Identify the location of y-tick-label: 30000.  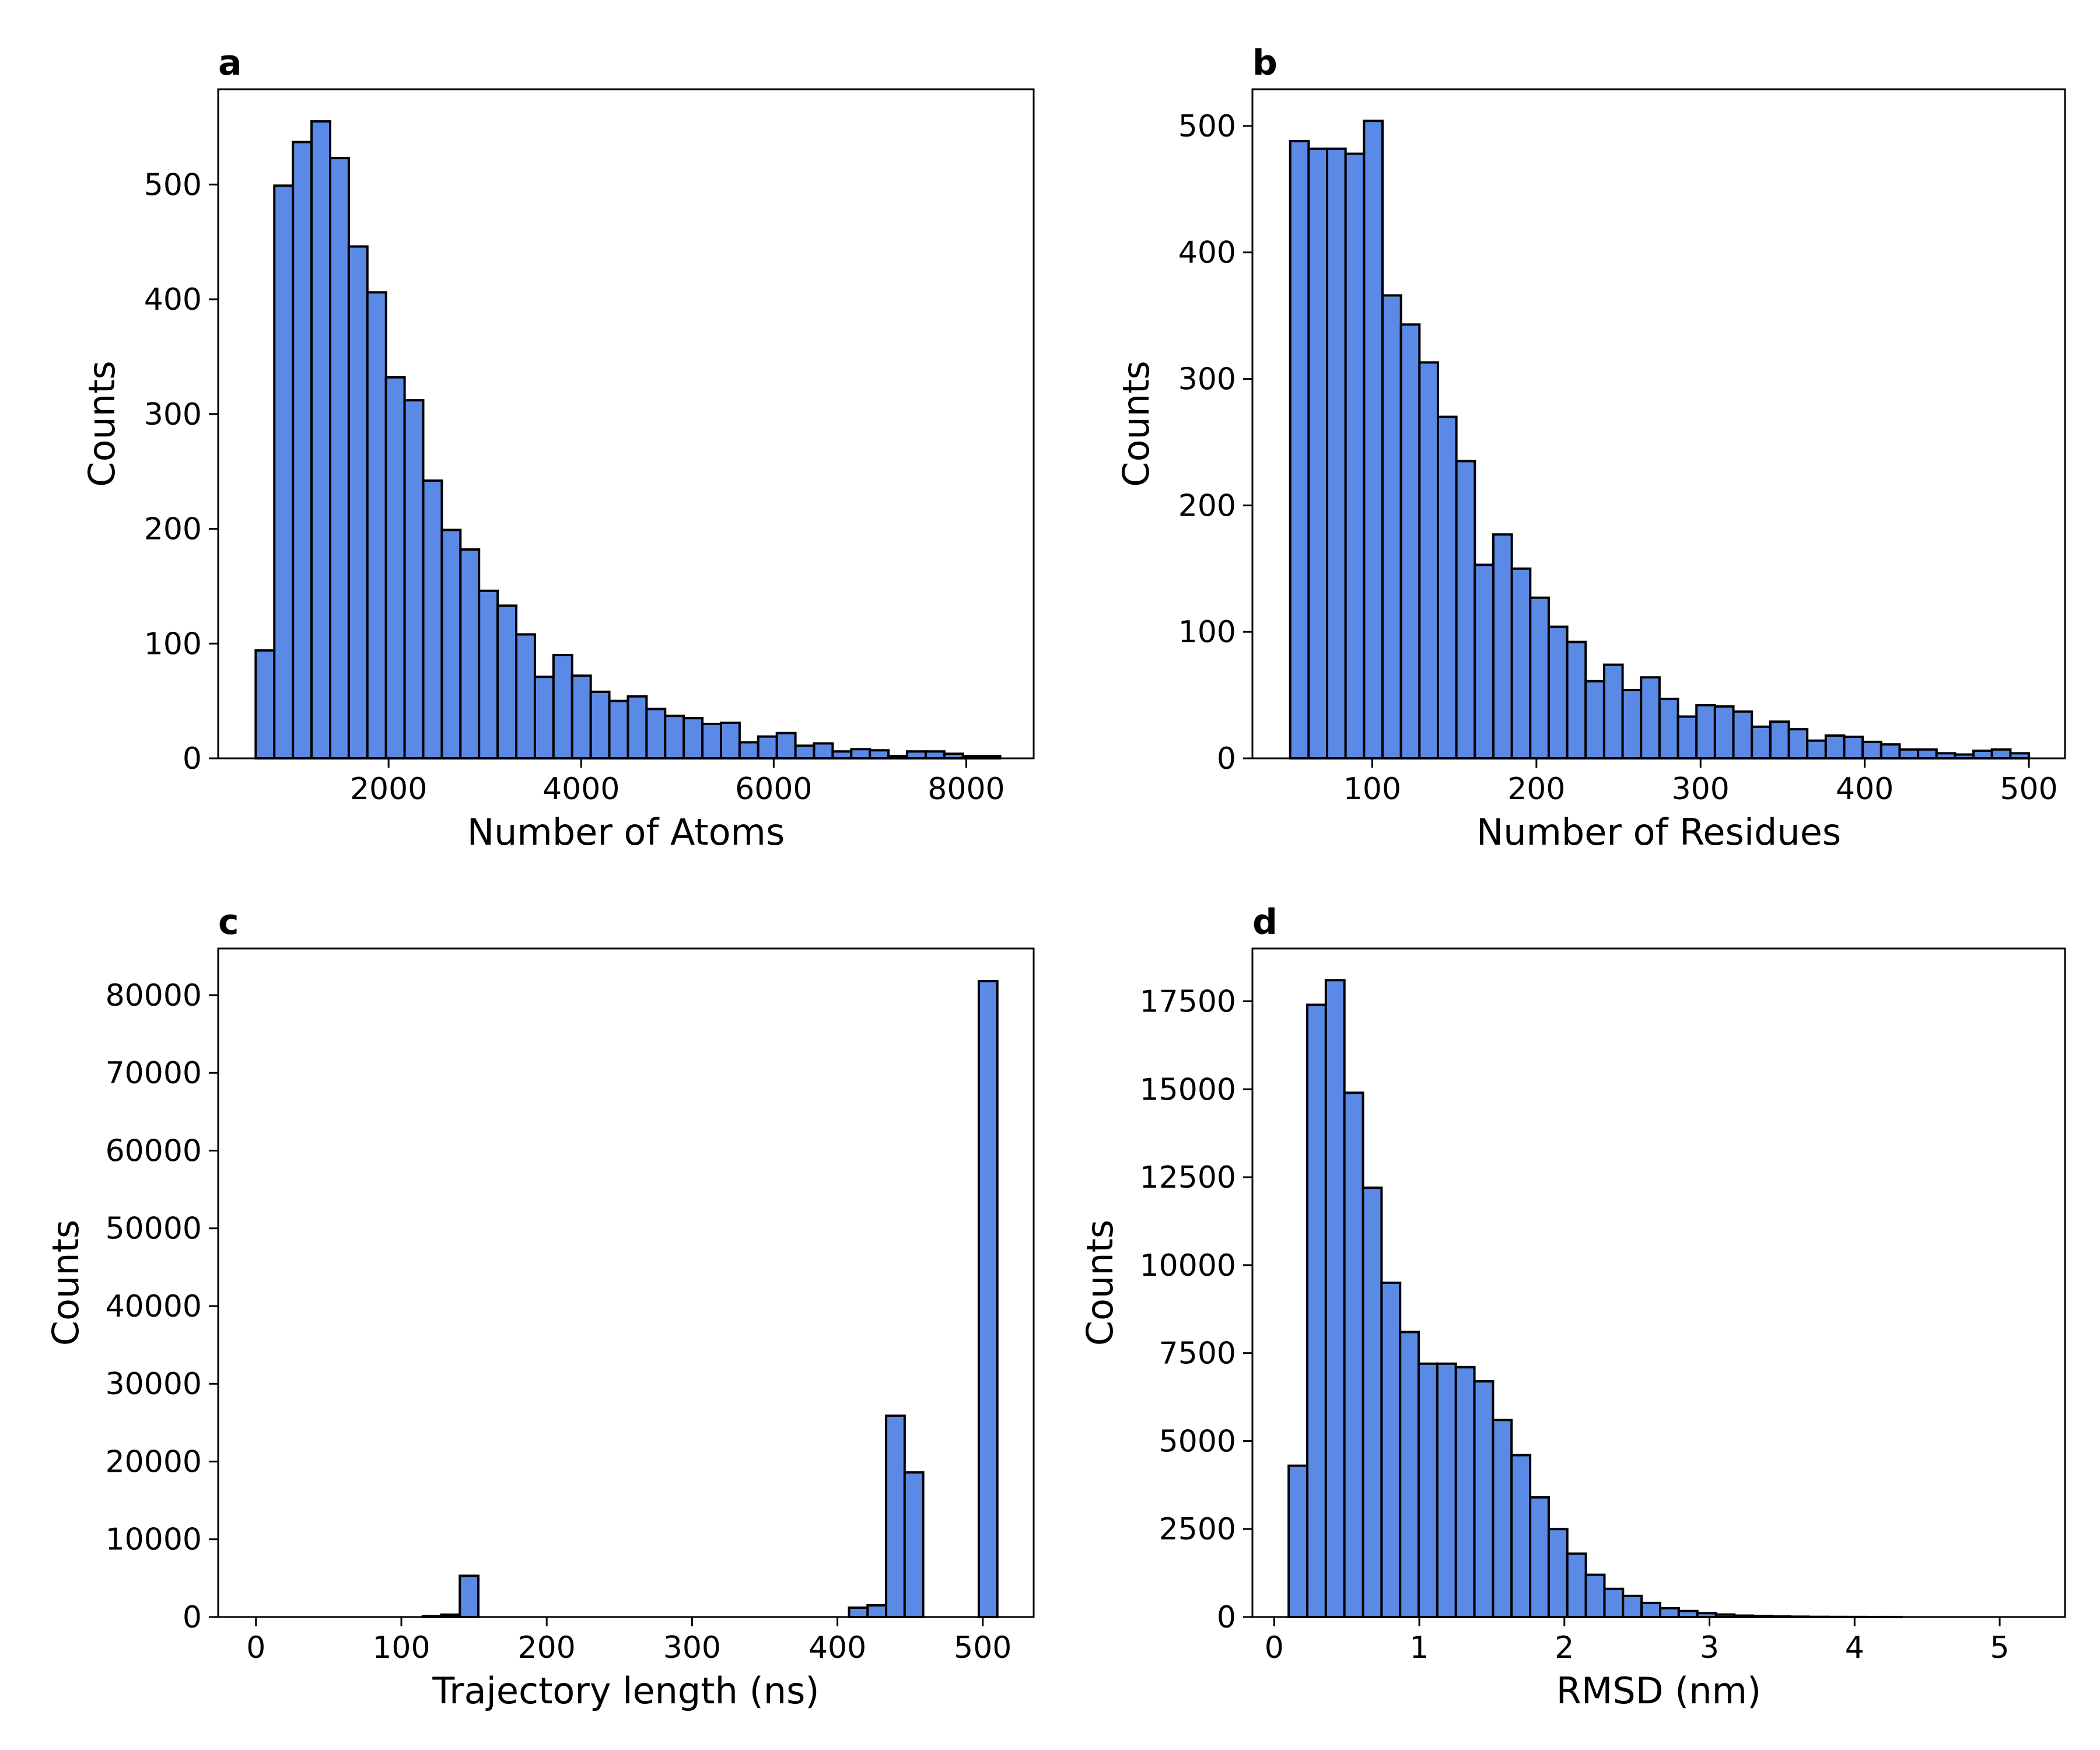
(154, 1384).